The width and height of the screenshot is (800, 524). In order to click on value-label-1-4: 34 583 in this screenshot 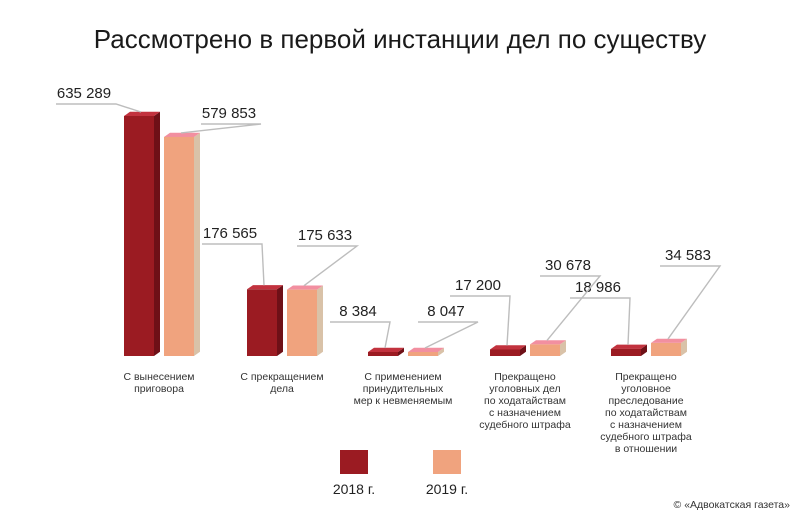, I will do `click(688, 255)`.